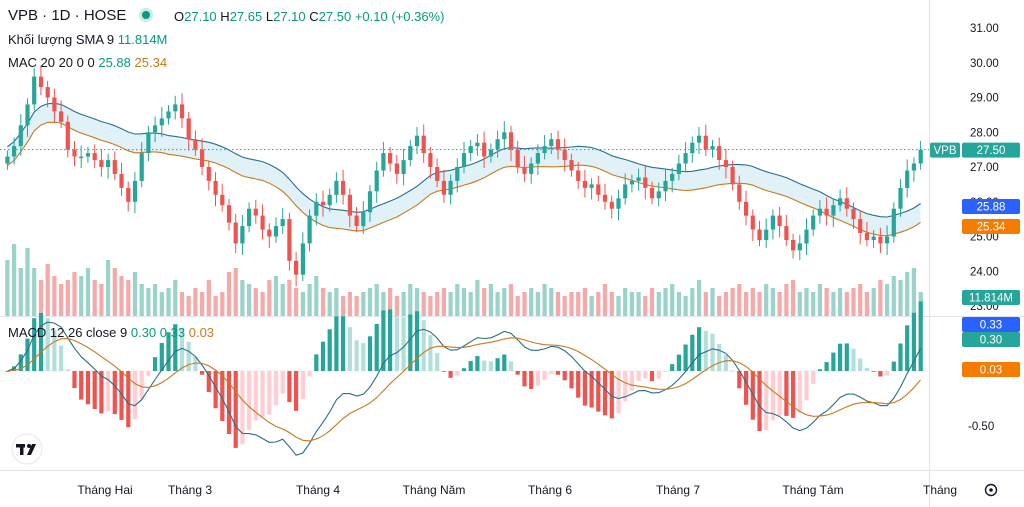  Describe the element at coordinates (944, 151) in the screenshot. I see `svg-text: VPB` at that location.